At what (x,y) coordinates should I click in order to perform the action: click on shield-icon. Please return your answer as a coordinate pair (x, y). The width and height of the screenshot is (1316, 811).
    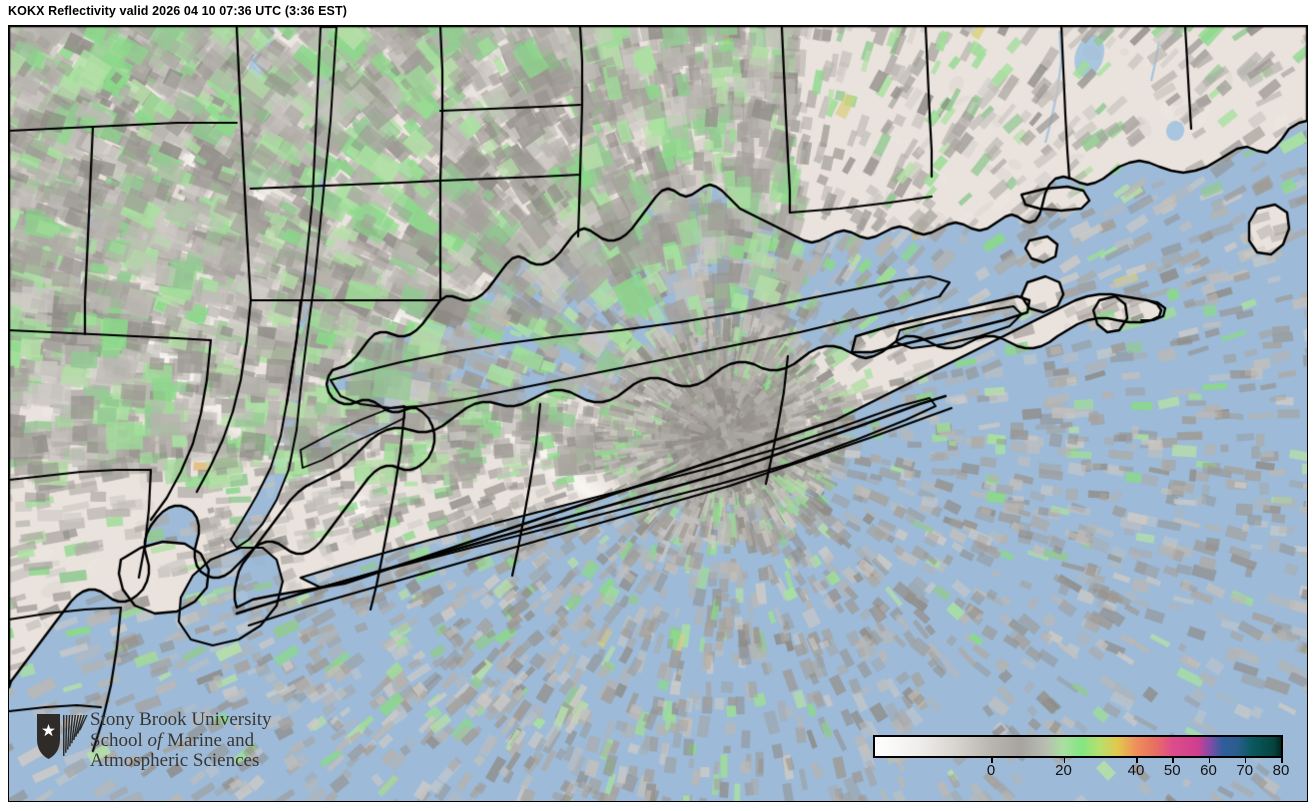
    Looking at the image, I should click on (62, 736).